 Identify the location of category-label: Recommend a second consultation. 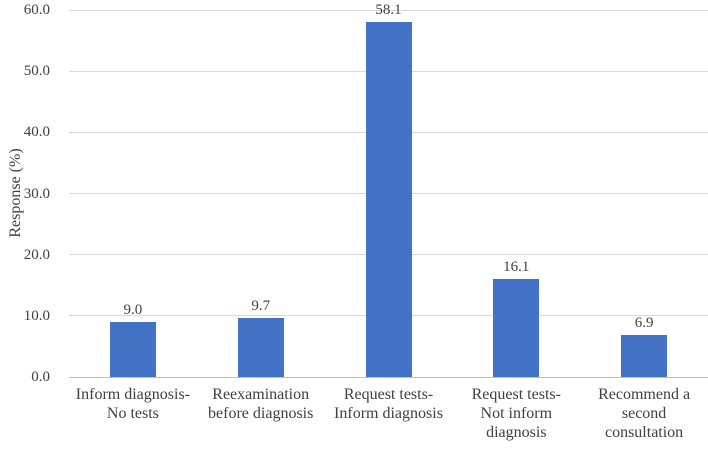
(644, 413).